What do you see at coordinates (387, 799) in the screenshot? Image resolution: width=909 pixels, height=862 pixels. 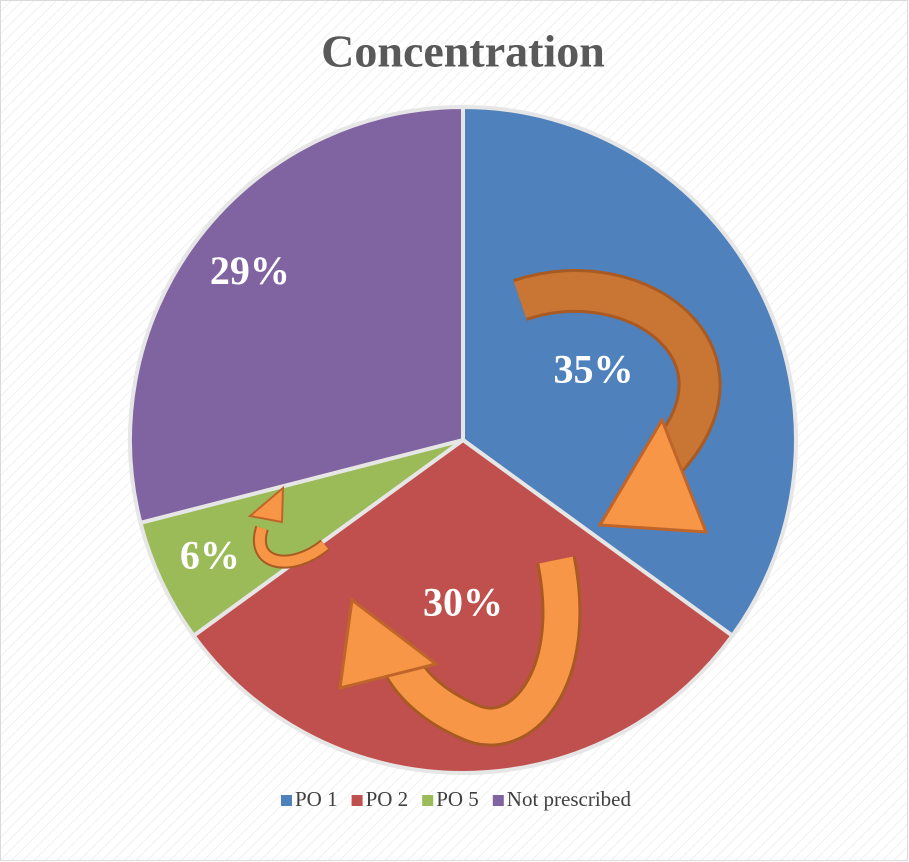 I see `legend-label: PO 2` at bounding box center [387, 799].